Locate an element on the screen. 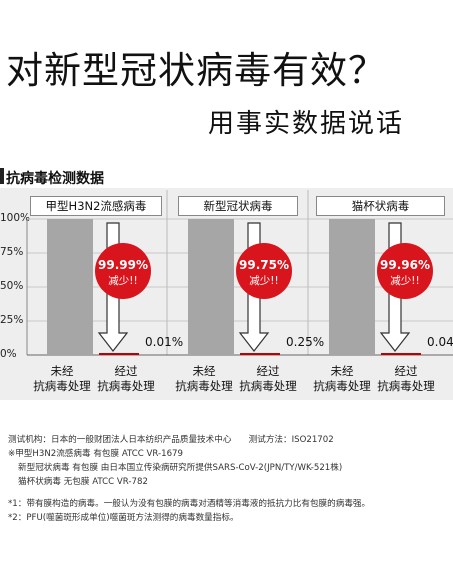  ytick-50: 50% is located at coordinates (12, 286).